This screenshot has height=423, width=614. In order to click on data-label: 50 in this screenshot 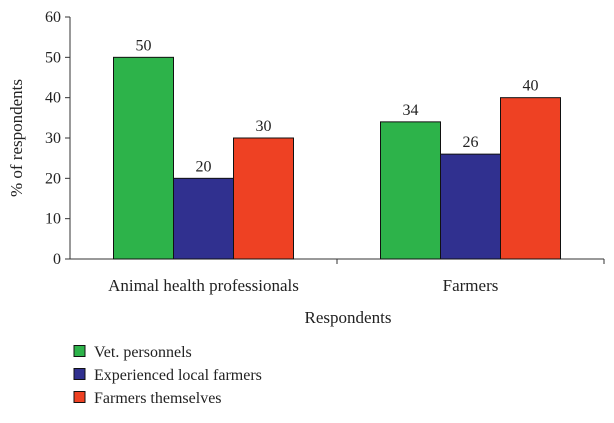, I will do `click(144, 45)`.